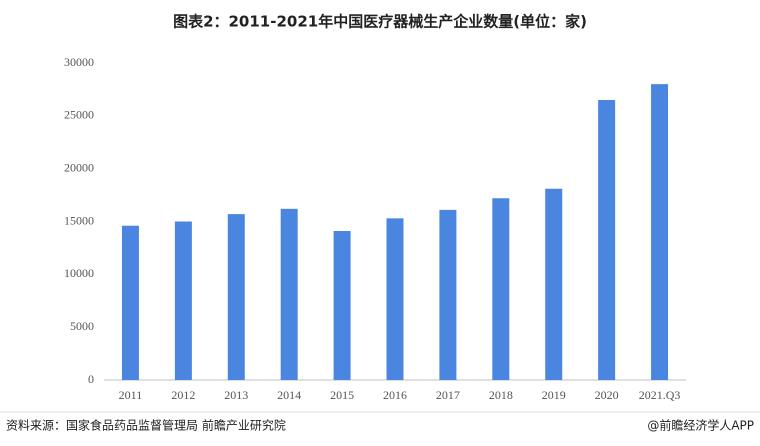 The width and height of the screenshot is (760, 446). I want to click on x-tick-label: 2018, so click(501, 395).